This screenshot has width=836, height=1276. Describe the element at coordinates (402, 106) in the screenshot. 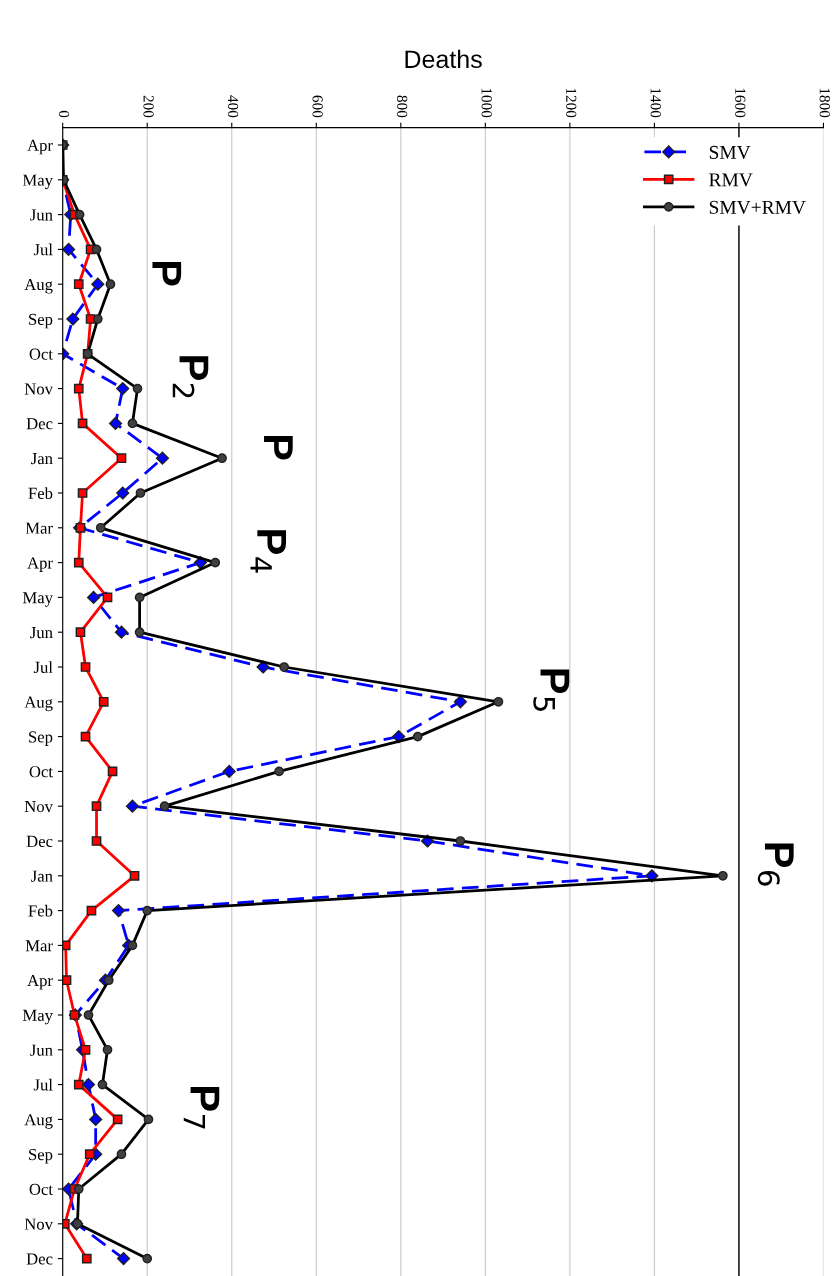

I see `x-tick-label: 800` at that location.